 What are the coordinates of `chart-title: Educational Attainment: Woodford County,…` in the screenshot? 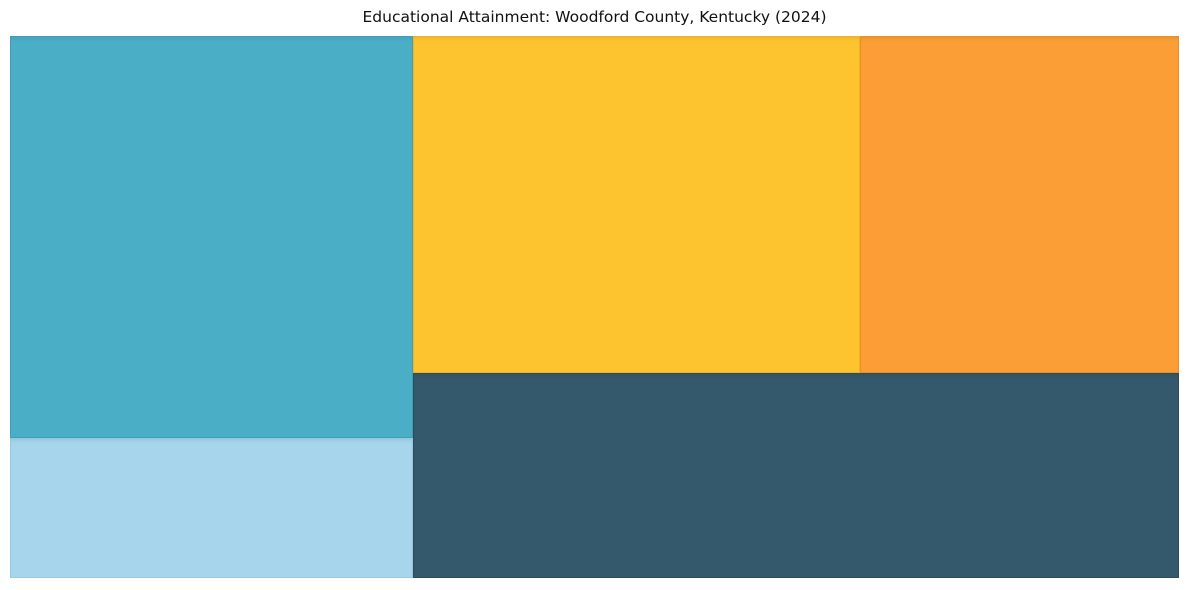 It's located at (594, 17).